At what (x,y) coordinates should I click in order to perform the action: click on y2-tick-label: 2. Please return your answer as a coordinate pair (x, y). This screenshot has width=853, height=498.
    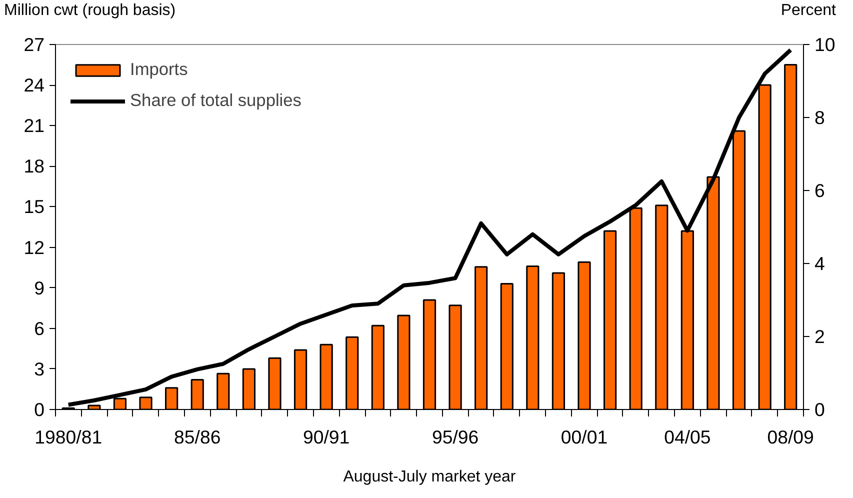
    Looking at the image, I should click on (819, 336).